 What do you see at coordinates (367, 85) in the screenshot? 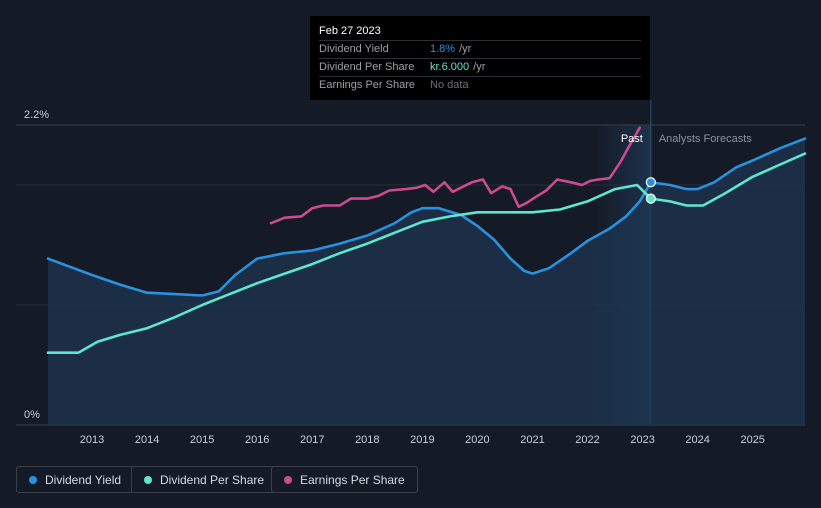
I see `tooltip-label: Earnings Per Share` at bounding box center [367, 85].